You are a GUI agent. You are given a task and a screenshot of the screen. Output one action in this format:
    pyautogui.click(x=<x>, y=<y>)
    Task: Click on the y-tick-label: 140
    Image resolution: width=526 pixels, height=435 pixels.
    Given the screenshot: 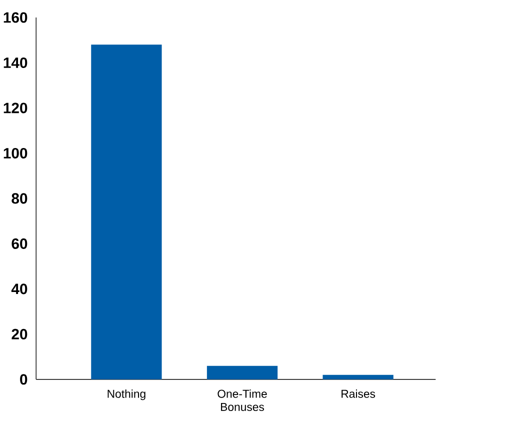 What is the action you would take?
    pyautogui.click(x=16, y=63)
    